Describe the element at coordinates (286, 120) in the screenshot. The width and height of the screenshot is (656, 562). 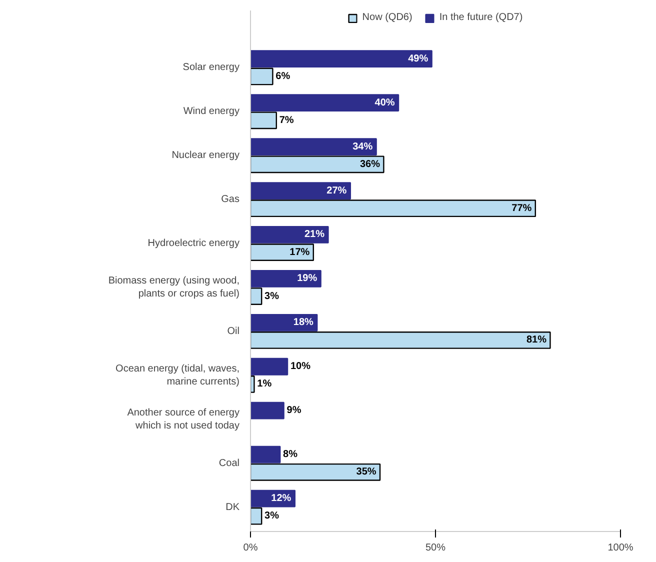
I see `data-label: 7%` at that location.